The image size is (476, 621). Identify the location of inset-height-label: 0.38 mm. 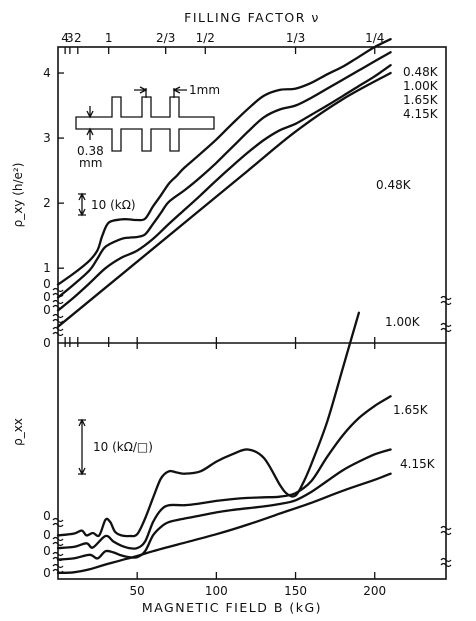
(90, 157).